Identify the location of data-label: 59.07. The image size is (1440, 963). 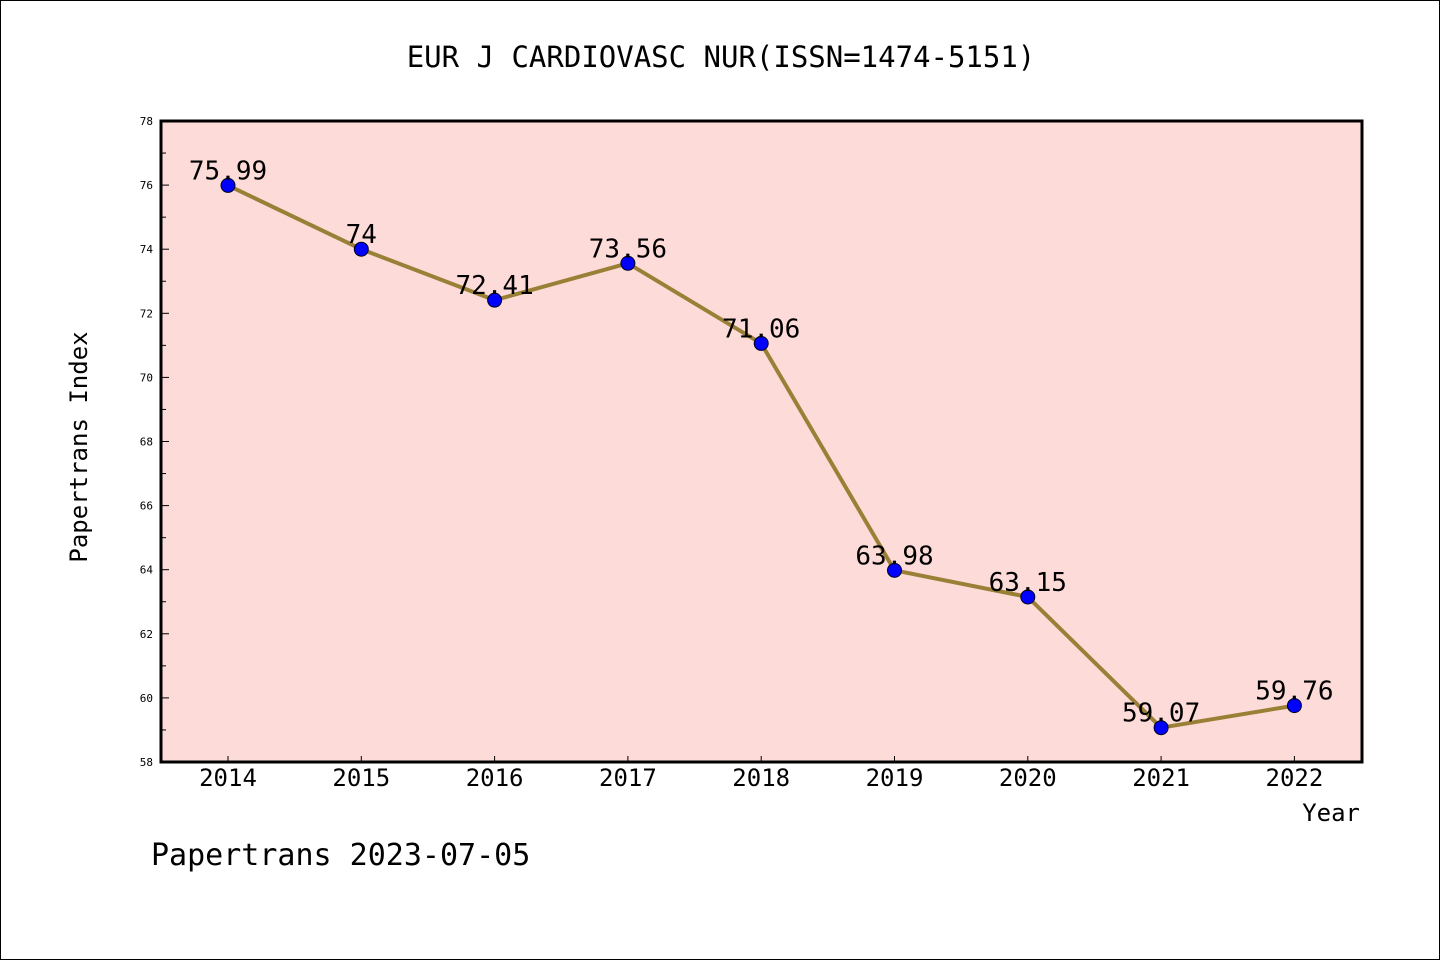
(1161, 714).